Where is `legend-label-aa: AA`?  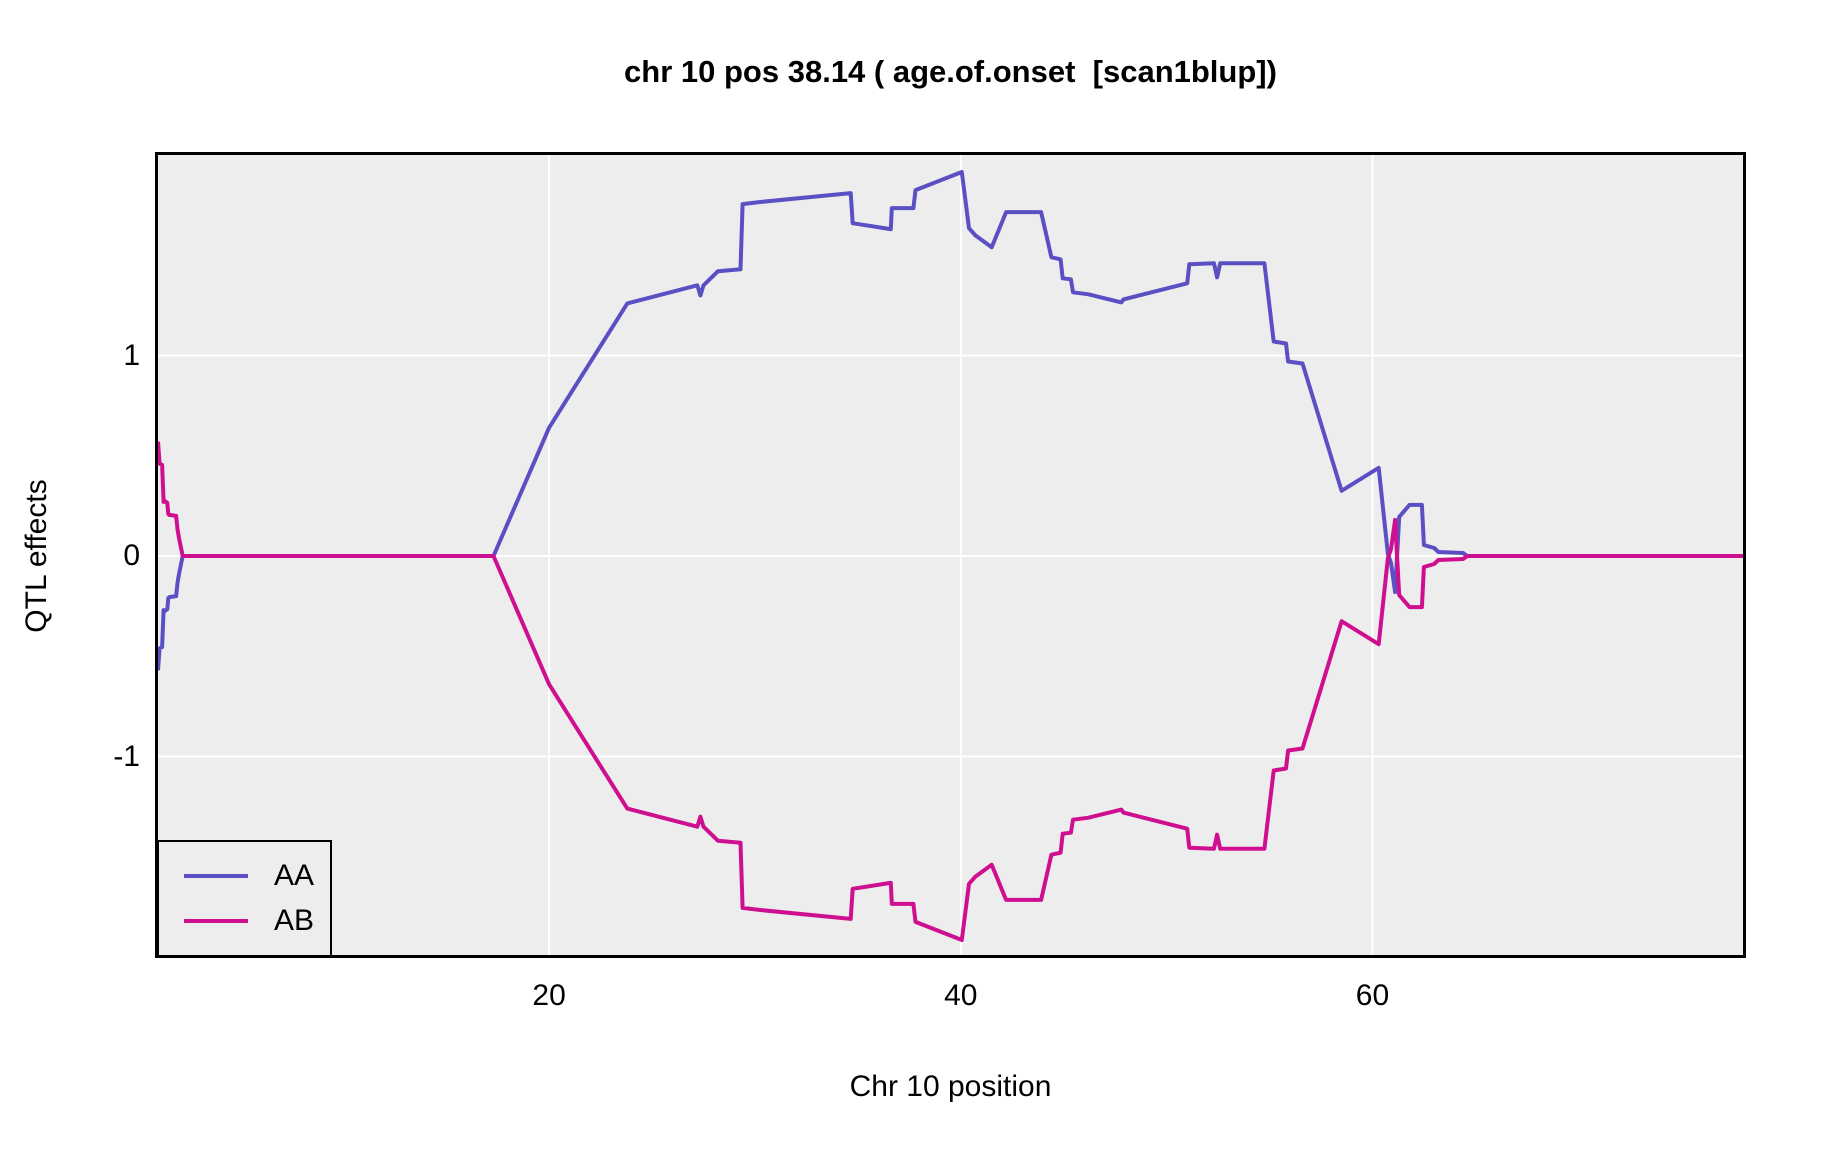 legend-label-aa: AA is located at coordinates (294, 875).